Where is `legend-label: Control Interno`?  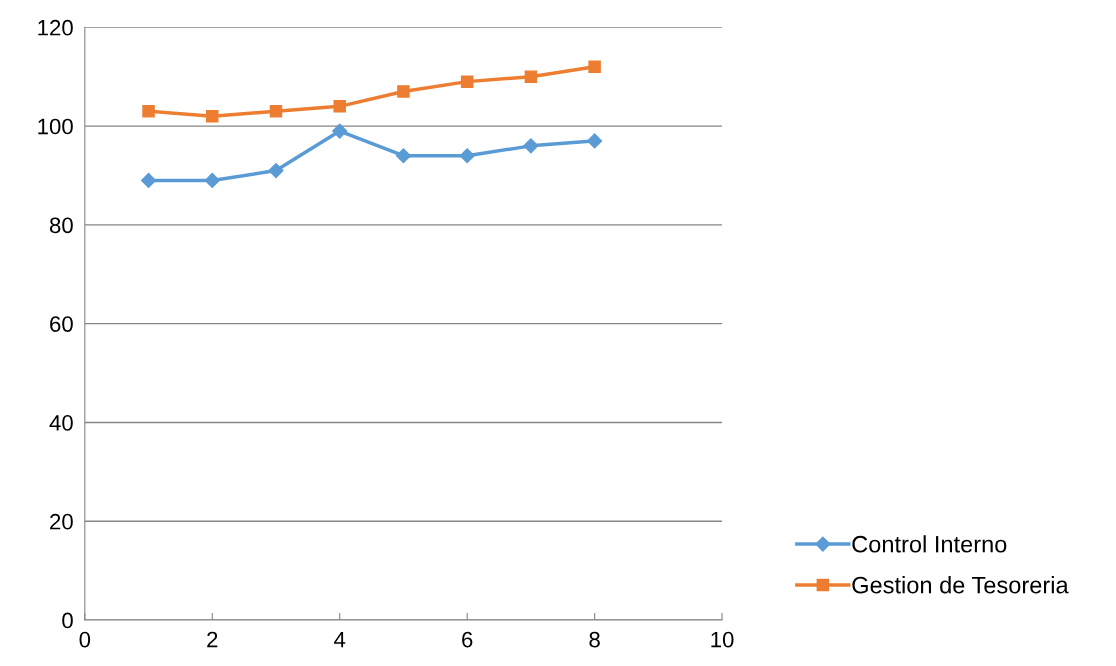
legend-label: Control Interno is located at coordinates (929, 544).